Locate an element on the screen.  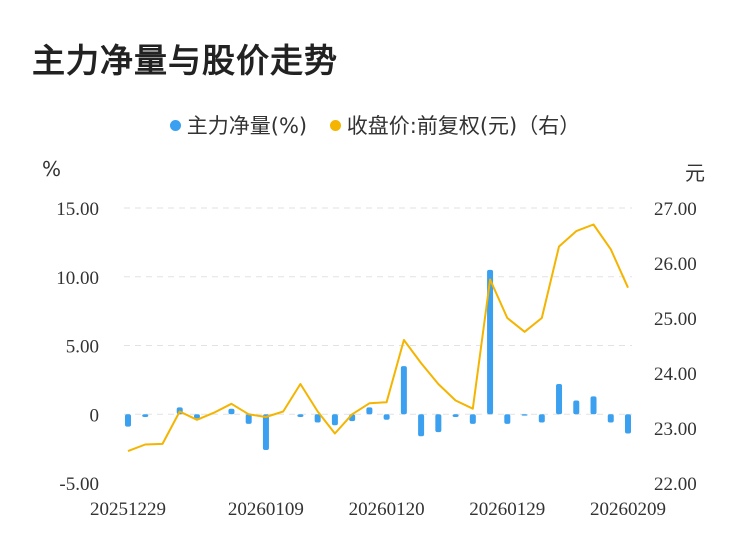
x-tick-label: 20251229 is located at coordinates (128, 509).